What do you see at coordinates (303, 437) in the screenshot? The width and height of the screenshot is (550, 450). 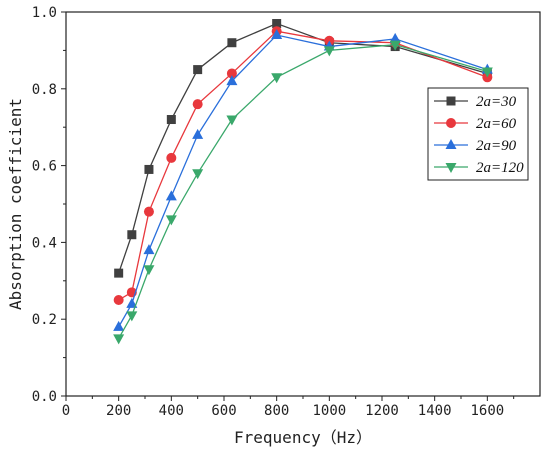 I see `x-axis-title: Frequency（Hz）` at bounding box center [303, 437].